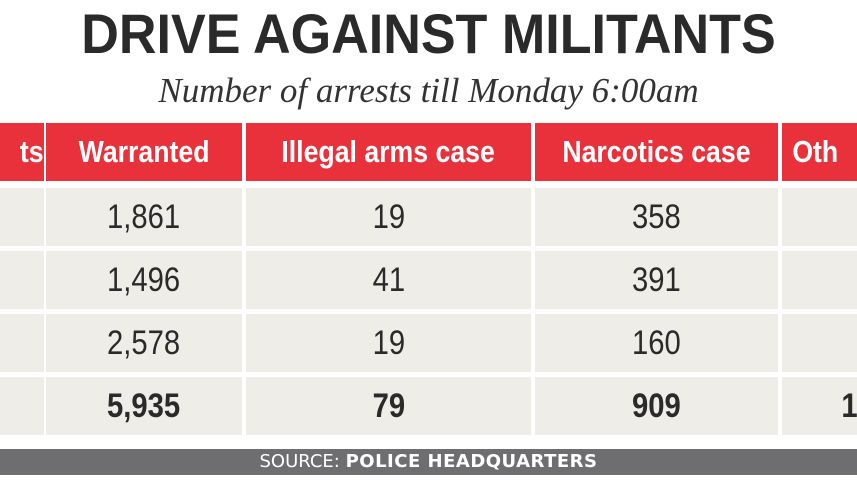 Image resolution: width=857 pixels, height=482 pixels. I want to click on column-header: Illegal arms case, so click(388, 152).